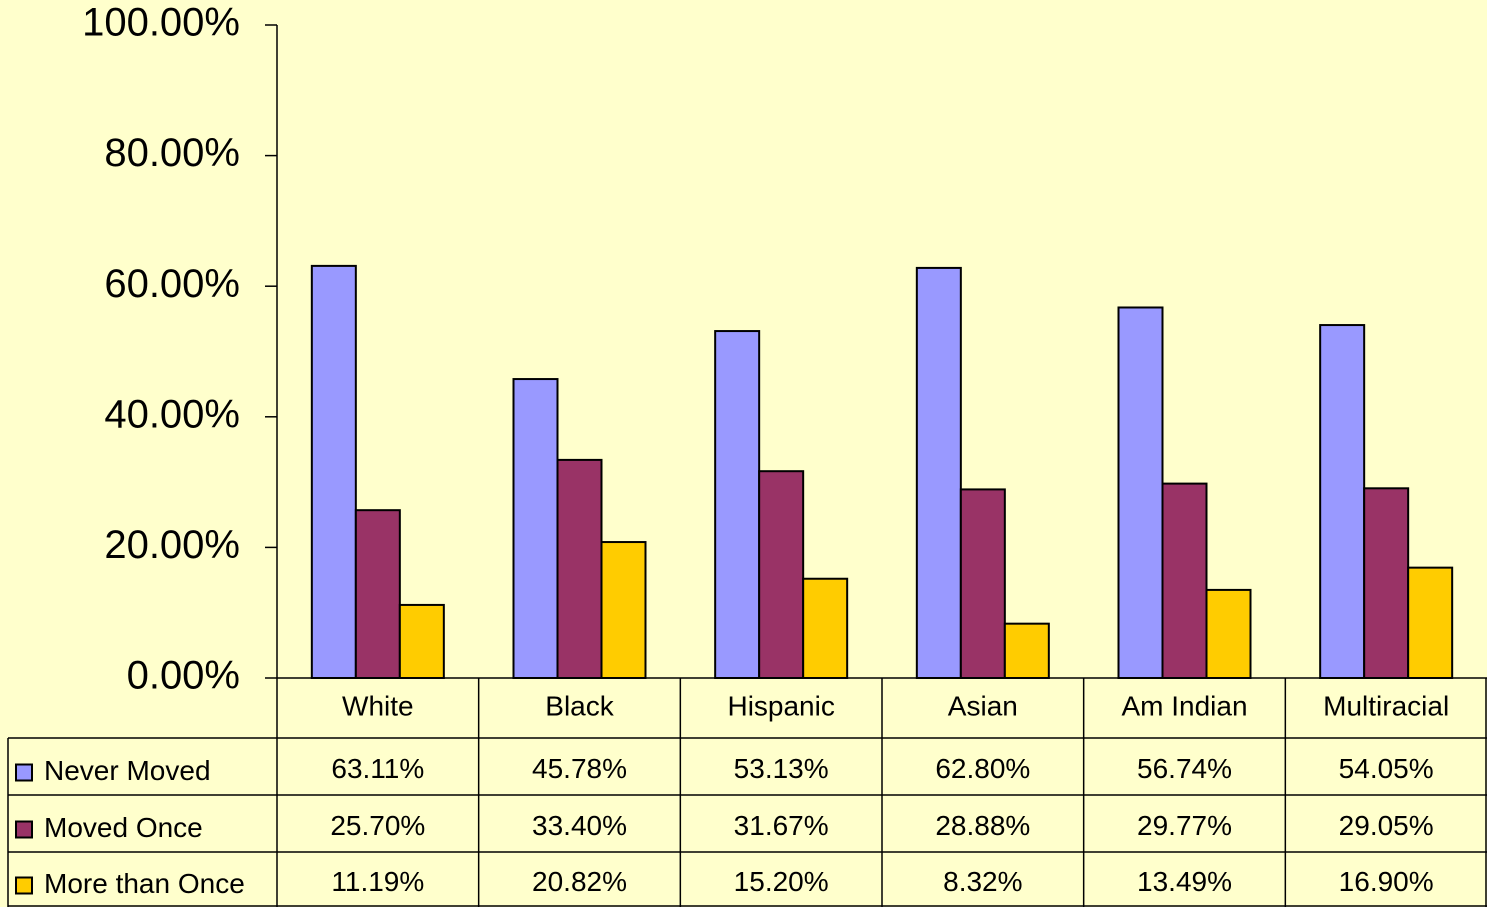 This screenshot has height=907, width=1487. Describe the element at coordinates (1184, 705) in the screenshot. I see `x-tick-label: Am Indian` at that location.